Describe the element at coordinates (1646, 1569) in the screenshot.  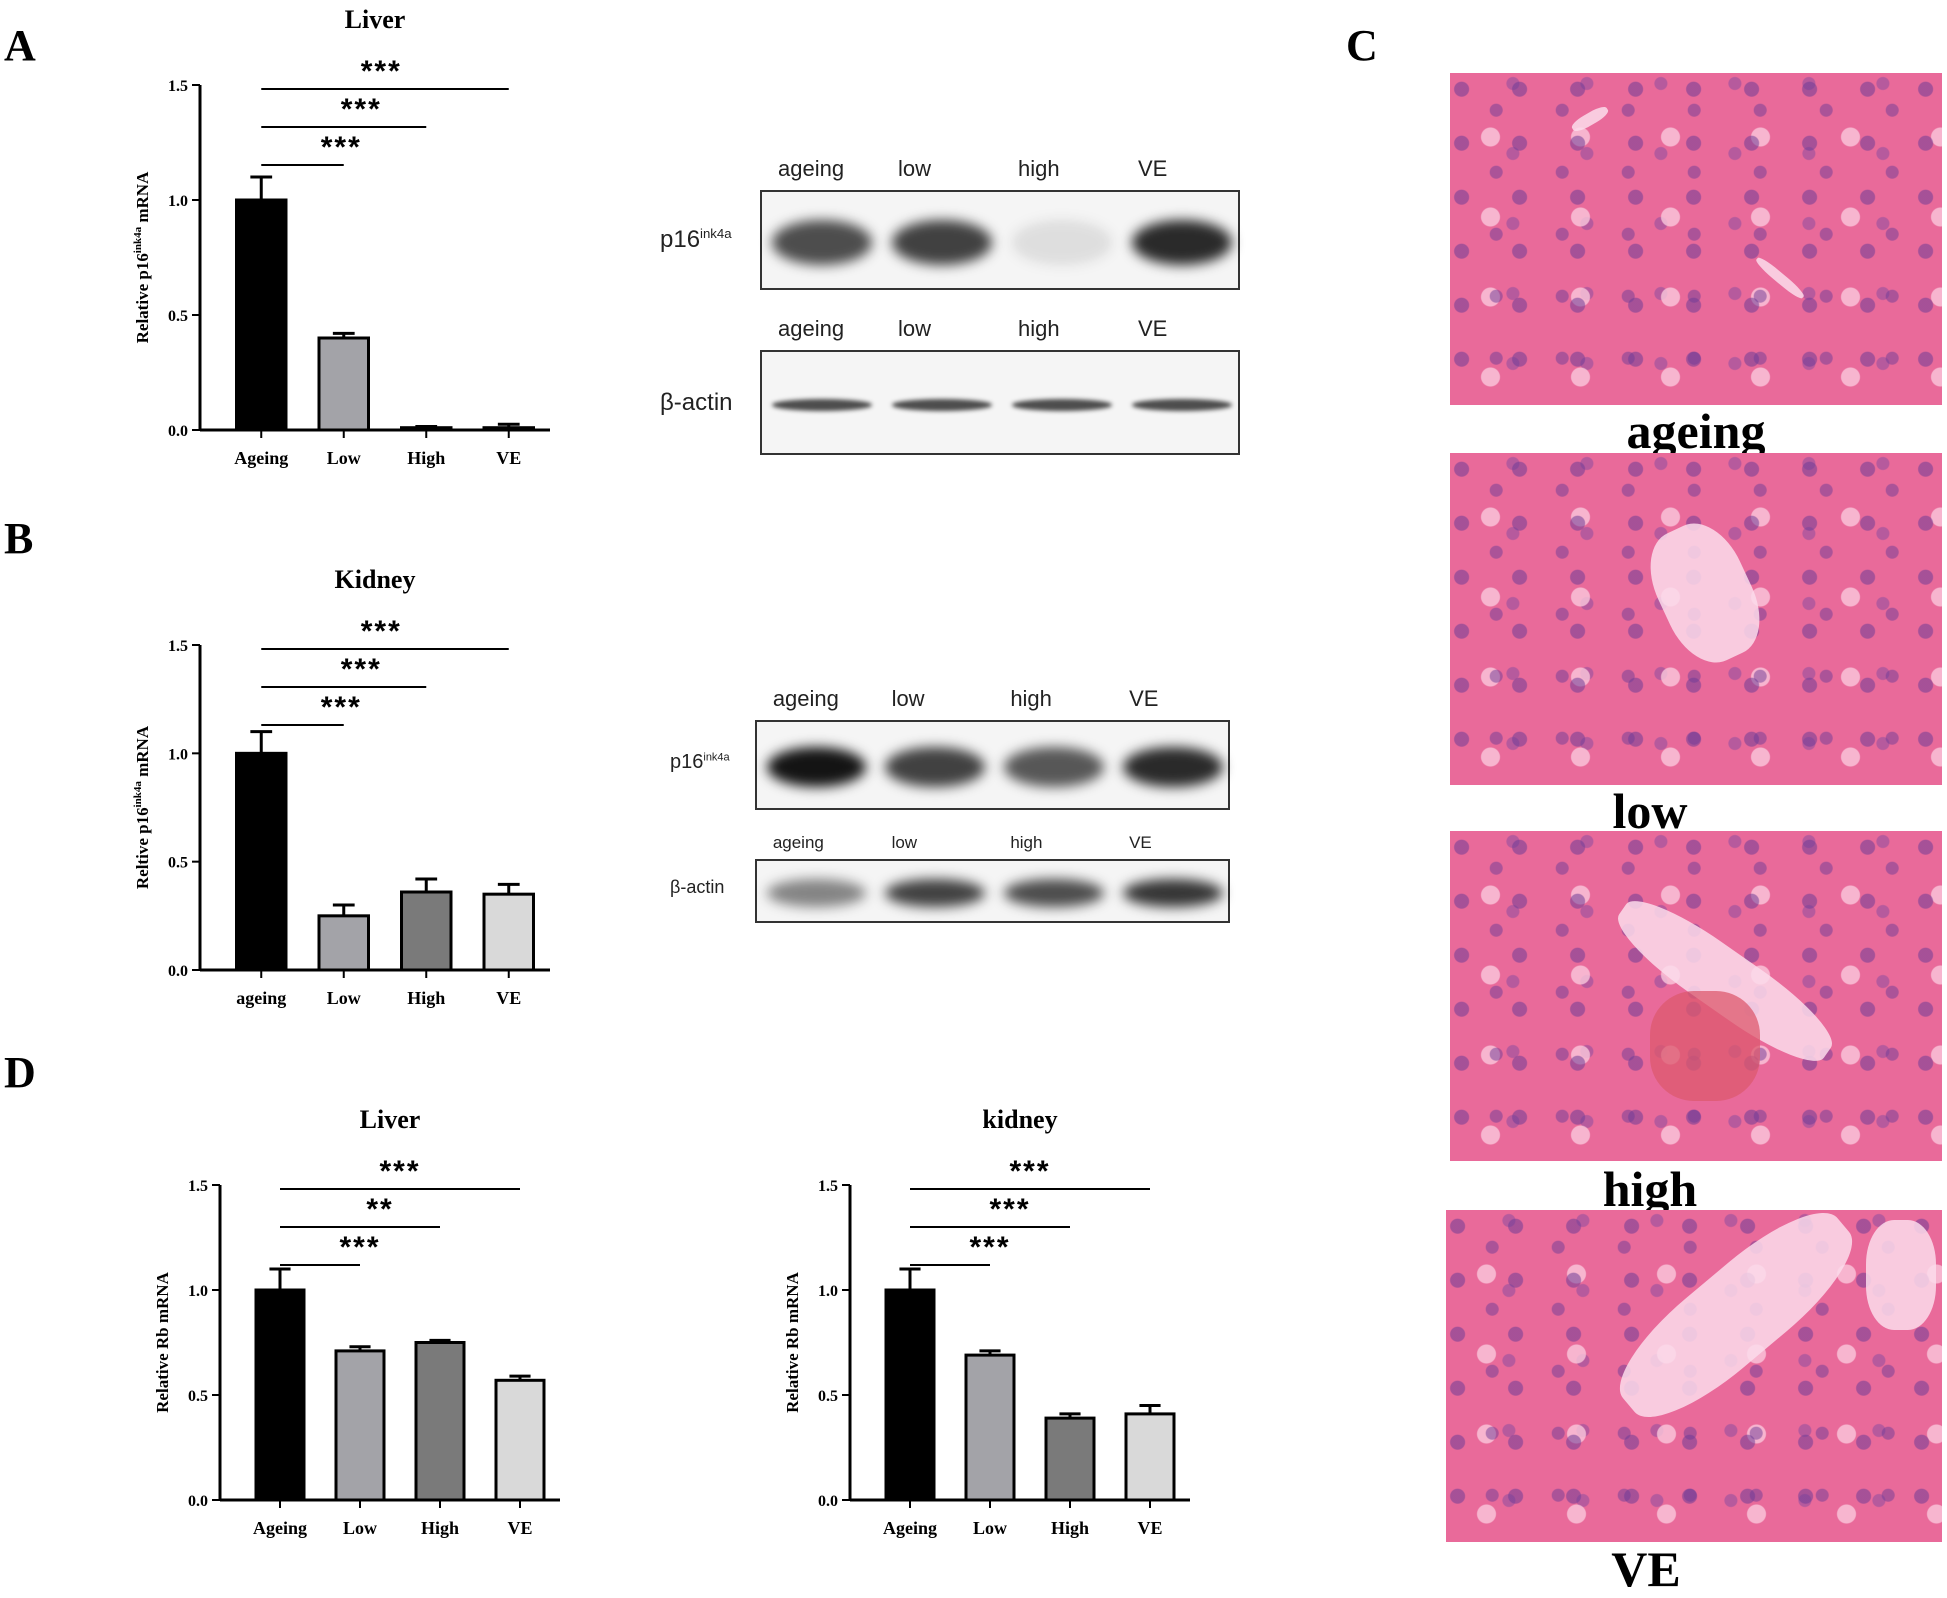
I see `histology-label-ve: VE` at that location.